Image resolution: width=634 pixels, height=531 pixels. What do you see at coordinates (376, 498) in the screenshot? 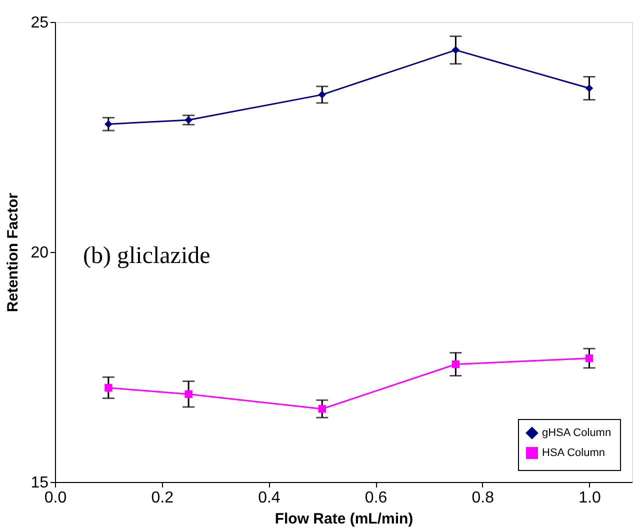
I see `x-tick-label: 0.6` at bounding box center [376, 498].